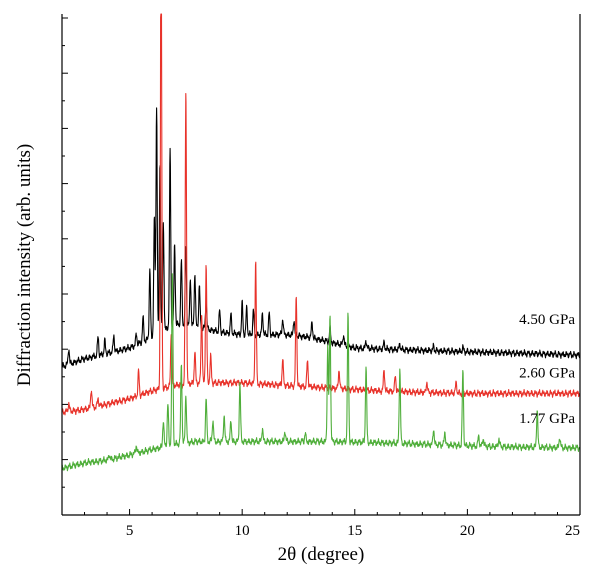 This screenshot has height=577, width=589. I want to click on x-axis-title: 2θ (degree), so click(321, 554).